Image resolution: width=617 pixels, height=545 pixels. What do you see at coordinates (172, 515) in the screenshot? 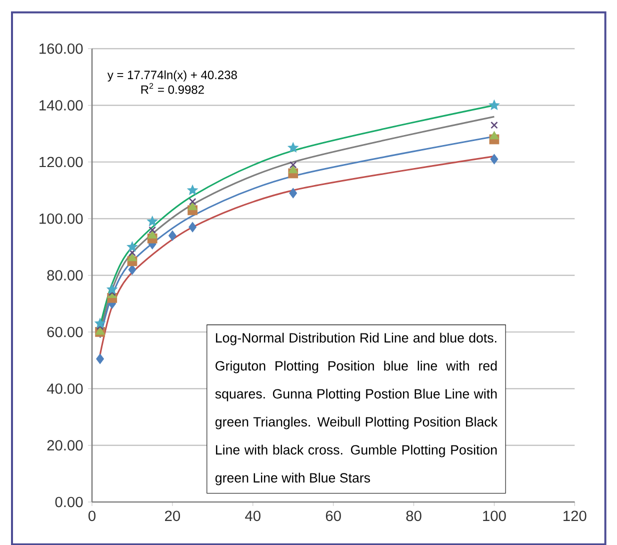
I see `x-tick-label: 20` at bounding box center [172, 515].